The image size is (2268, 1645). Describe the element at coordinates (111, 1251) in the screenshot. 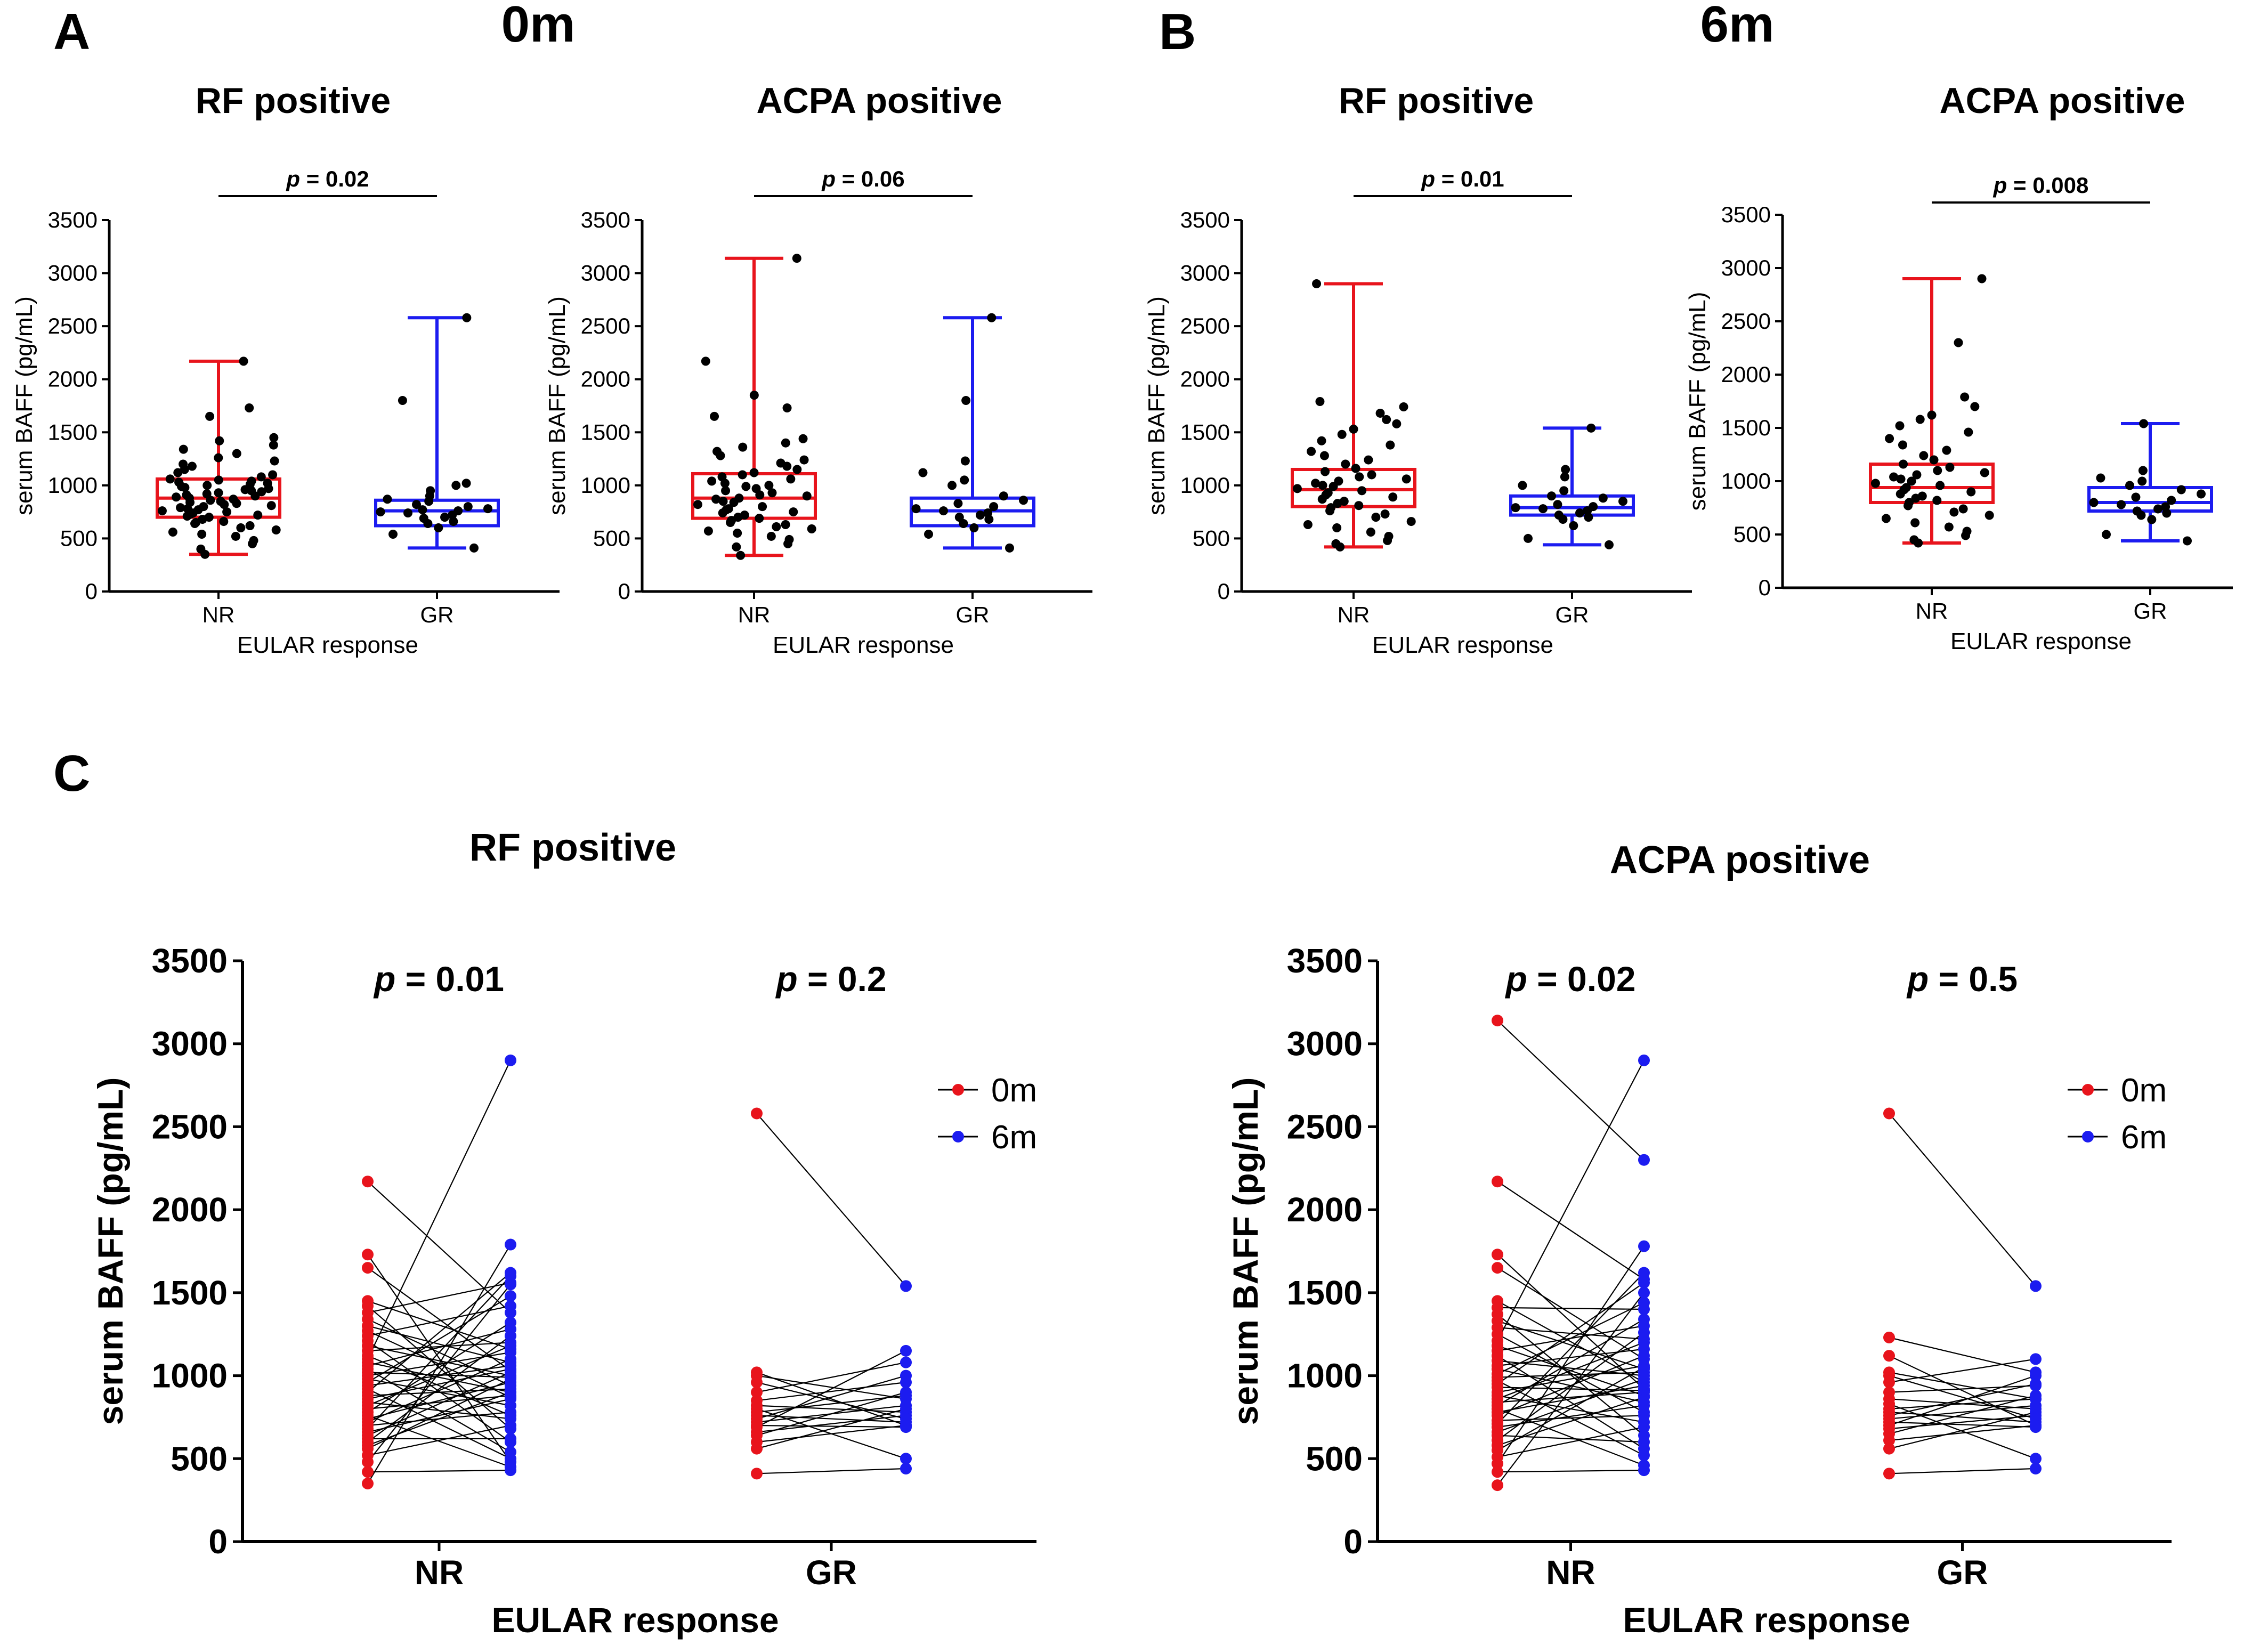

I see `y-axis-label: serum BAFF (pg/mL)` at that location.